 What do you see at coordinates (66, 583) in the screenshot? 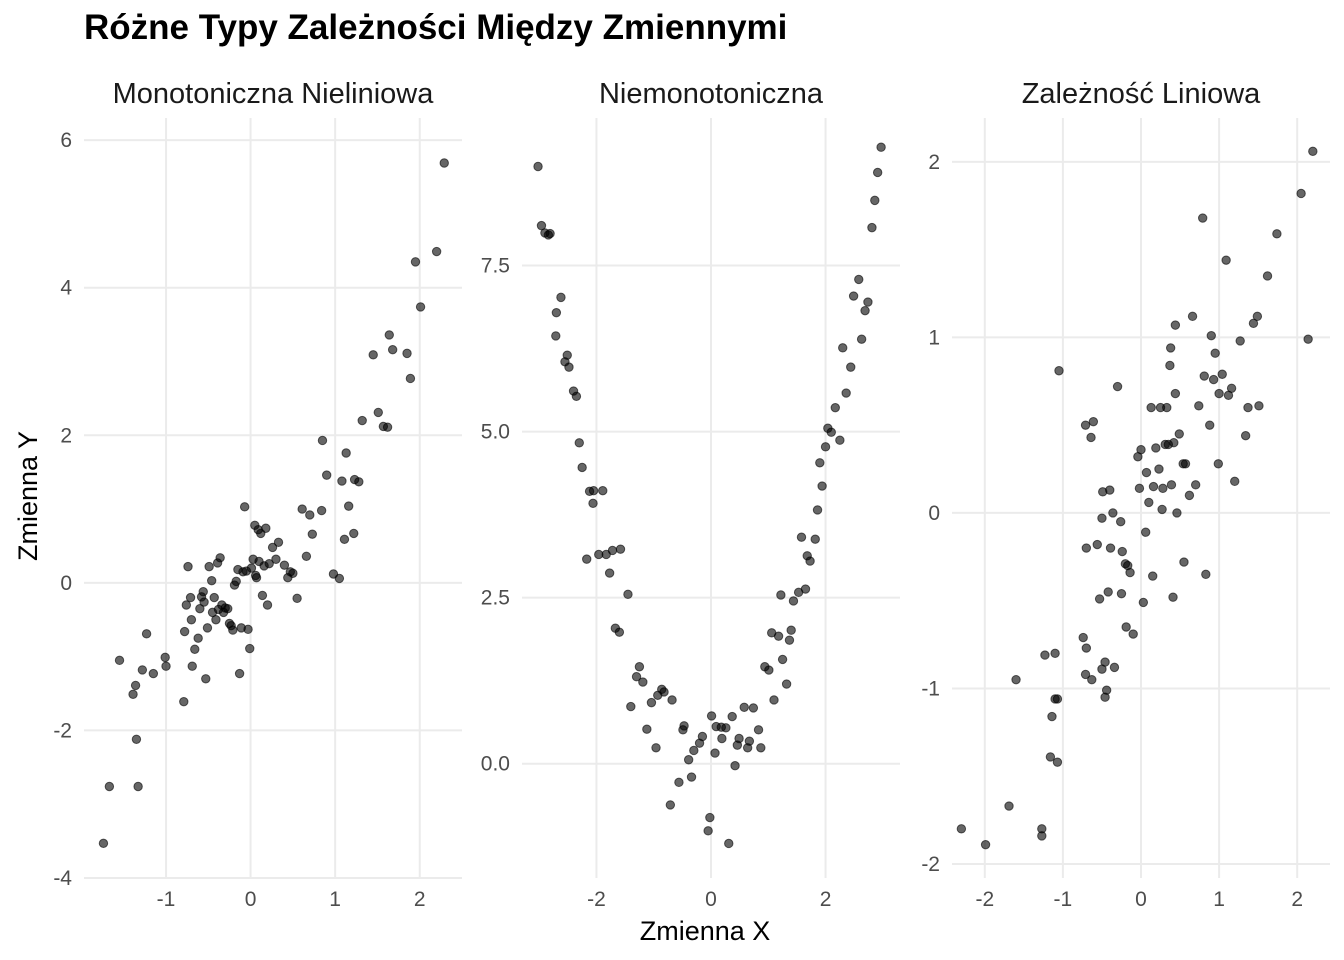
I see `y-tick-label: 0` at bounding box center [66, 583].